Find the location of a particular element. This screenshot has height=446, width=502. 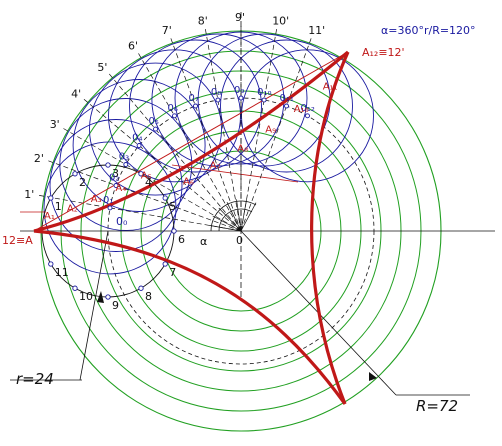

big-radius-label: R=72 is located at coordinates (437, 406).